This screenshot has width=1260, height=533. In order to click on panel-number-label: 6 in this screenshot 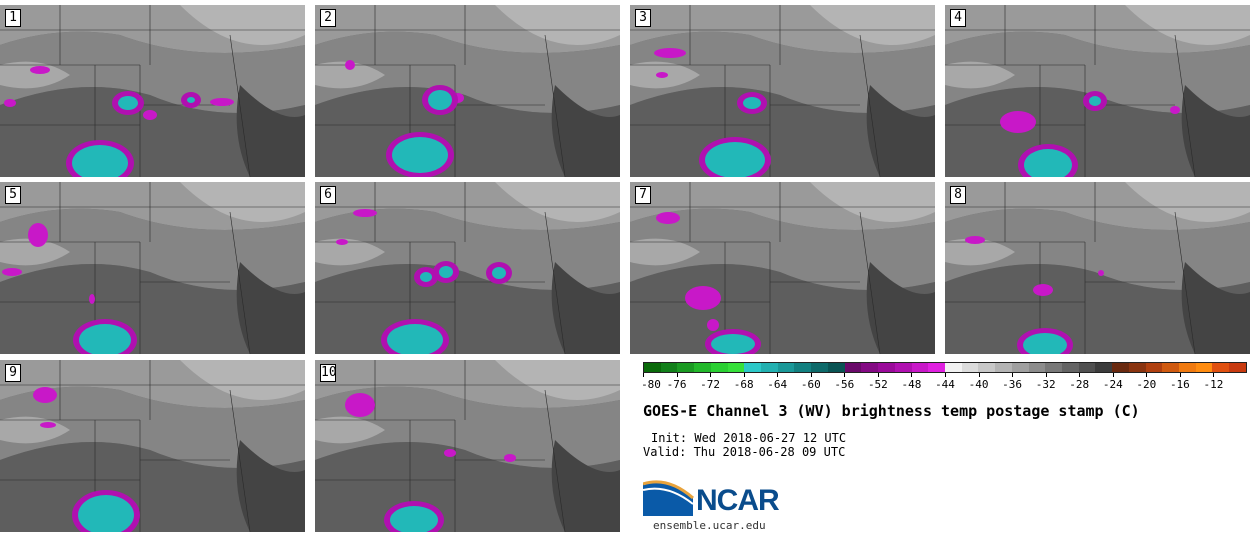, I will do `click(328, 195)`.